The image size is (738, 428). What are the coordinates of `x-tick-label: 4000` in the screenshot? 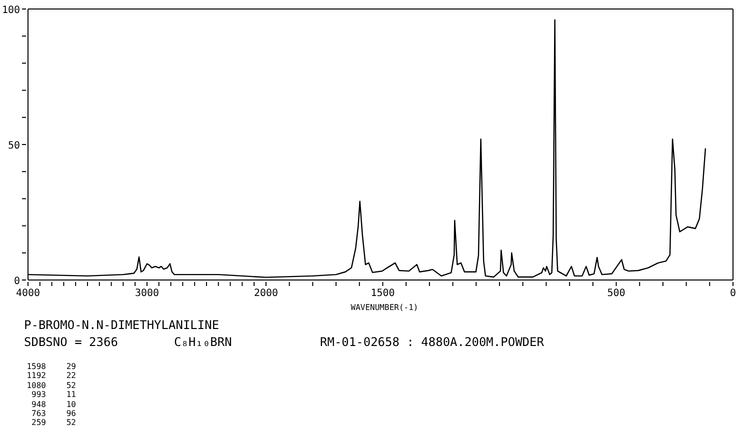 It's located at (28, 293).